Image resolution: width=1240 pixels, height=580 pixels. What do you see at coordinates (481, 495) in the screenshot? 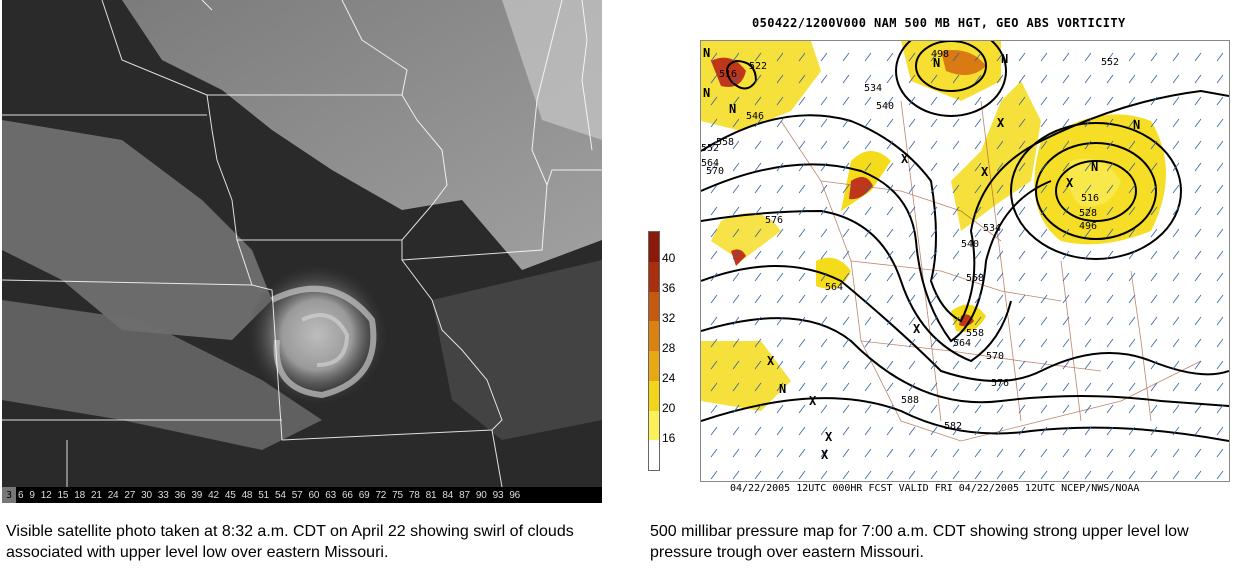
I see `scale-value: 90` at bounding box center [481, 495].